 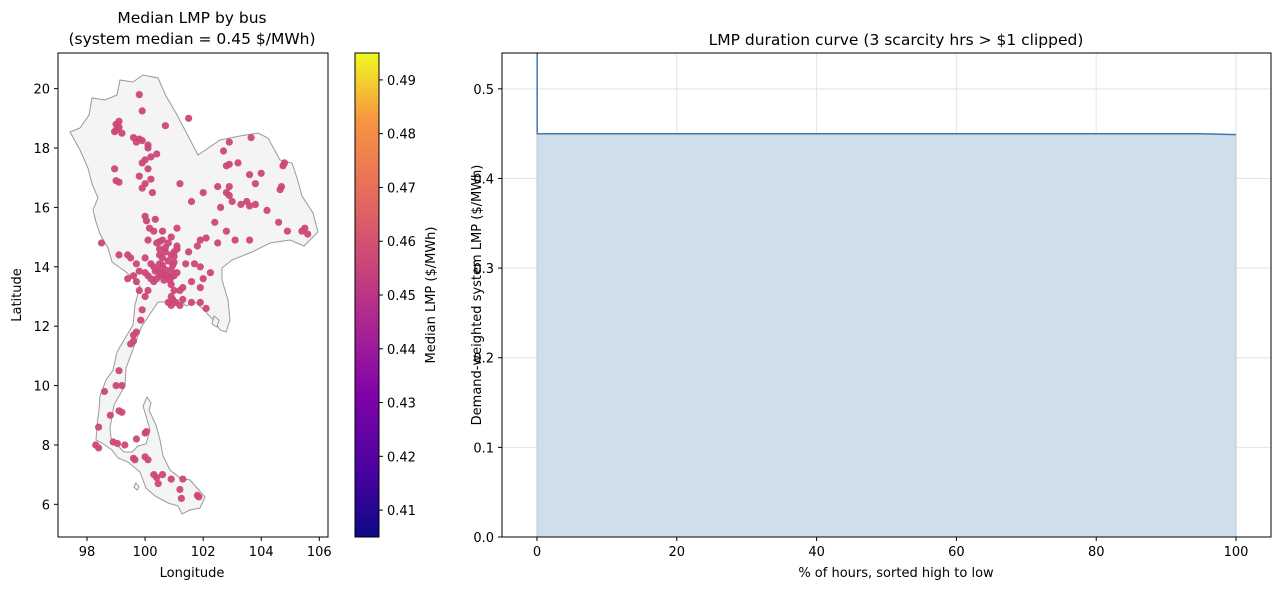 What do you see at coordinates (487, 314) in the screenshot?
I see `duration-y-ticks: 0.0 0.1 0.2 0.3 0.4 0.5` at bounding box center [487, 314].